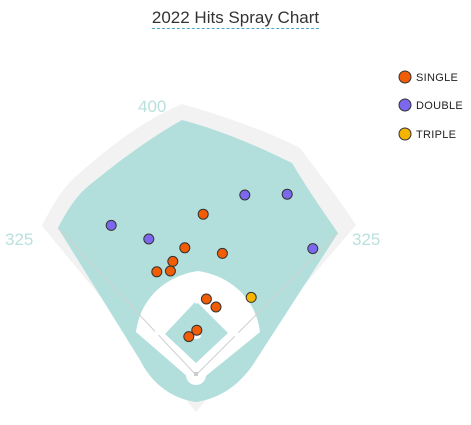 The width and height of the screenshot is (471, 425). Describe the element at coordinates (196, 300) in the screenshot. I see `second-base` at that location.